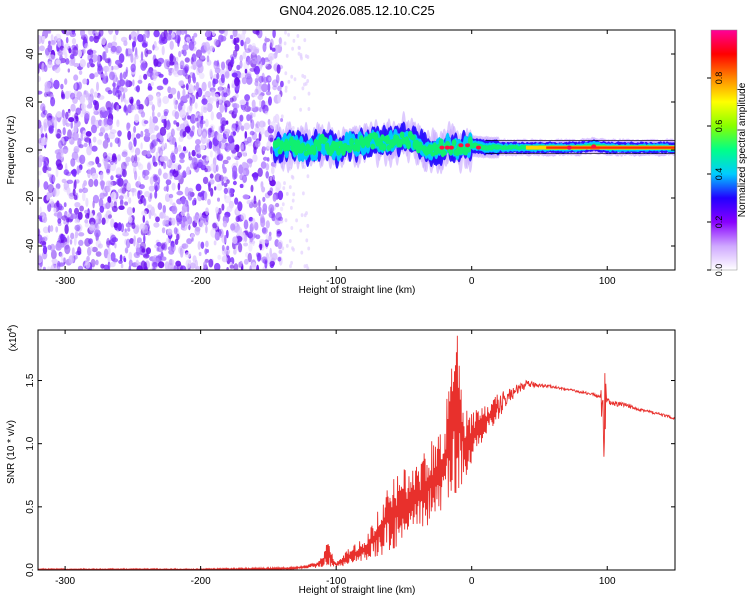 The width and height of the screenshot is (750, 600). Describe the element at coordinates (336, 281) in the screenshot. I see `x-tick-label: -100` at that location.